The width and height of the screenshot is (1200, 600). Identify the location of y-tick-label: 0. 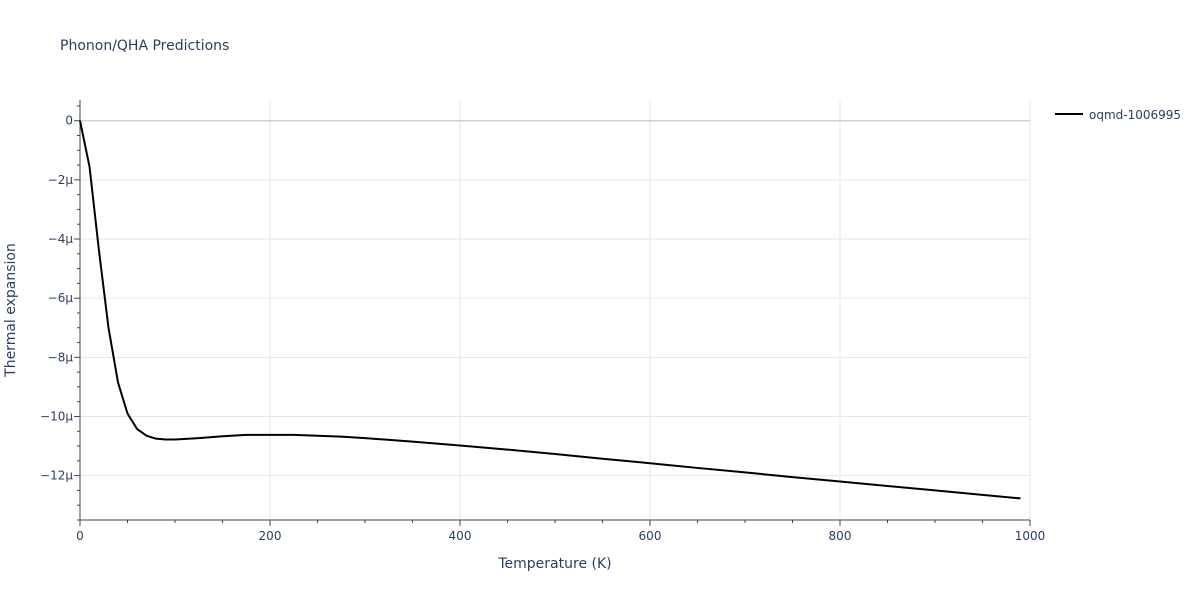
(69, 121).